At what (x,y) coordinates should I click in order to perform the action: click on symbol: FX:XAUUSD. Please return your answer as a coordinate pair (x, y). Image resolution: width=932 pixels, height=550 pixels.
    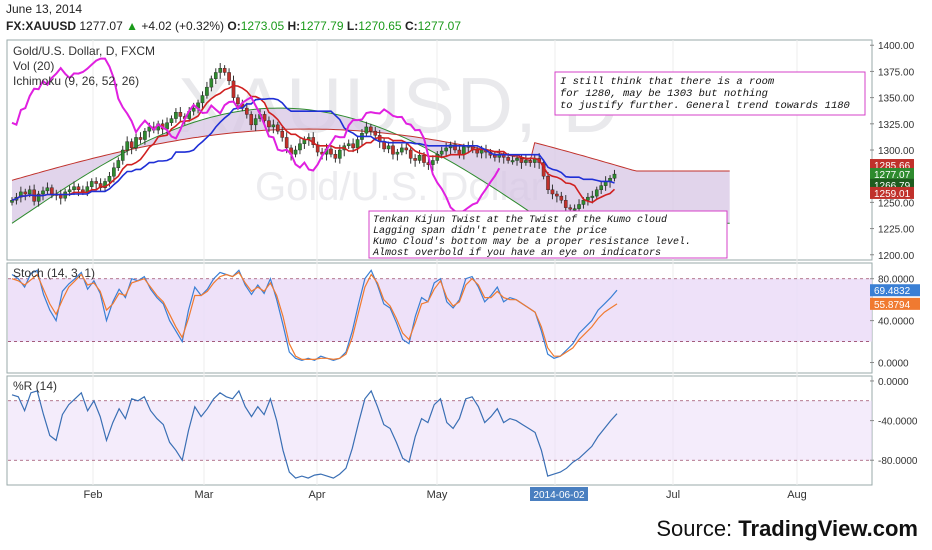
    Looking at the image, I should click on (41, 26).